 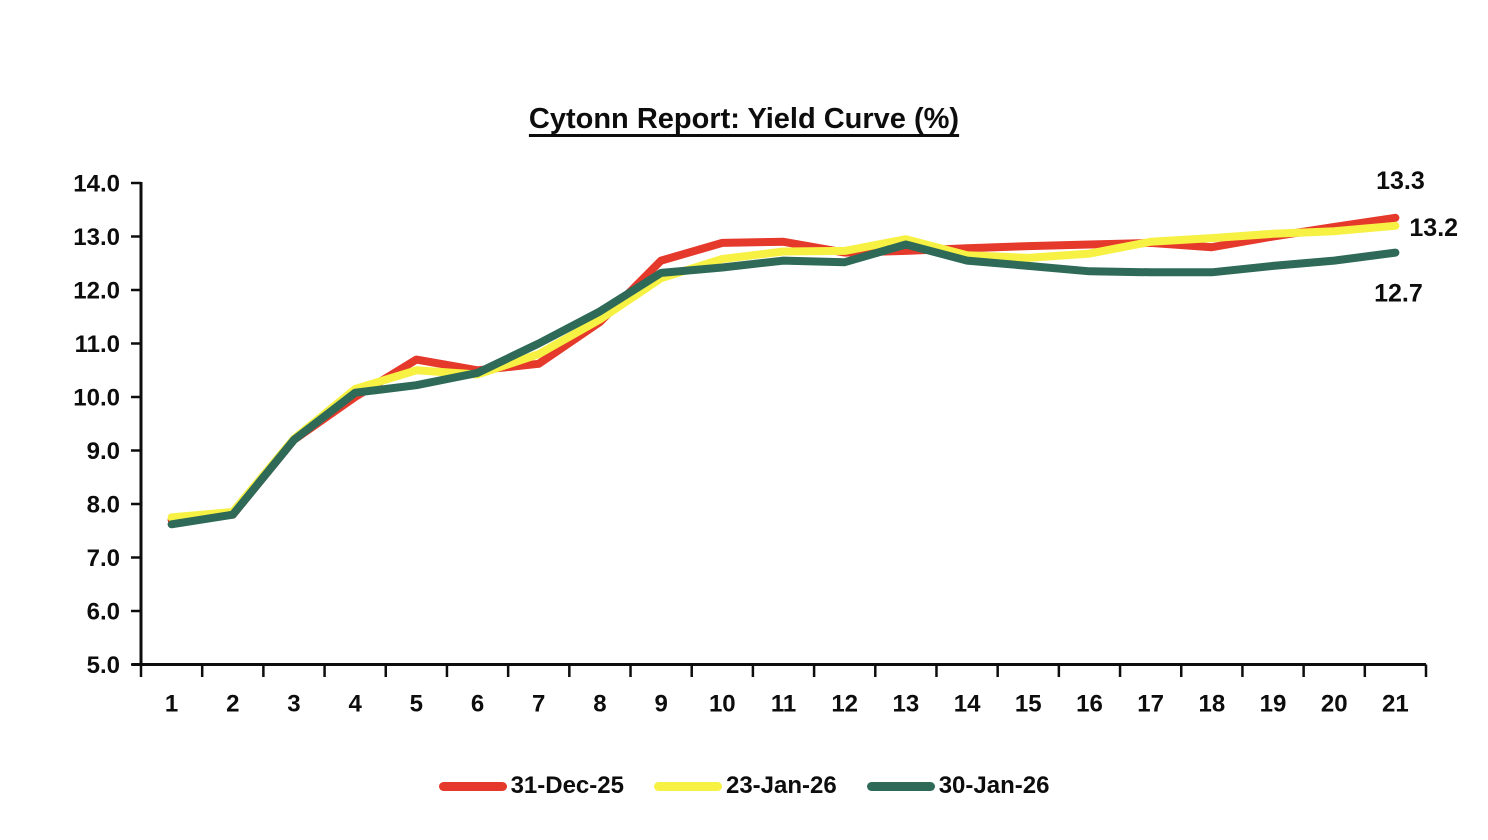 I want to click on chart-title-text: Cytonn Report: Yield Curve (%), so click(x=744, y=119).